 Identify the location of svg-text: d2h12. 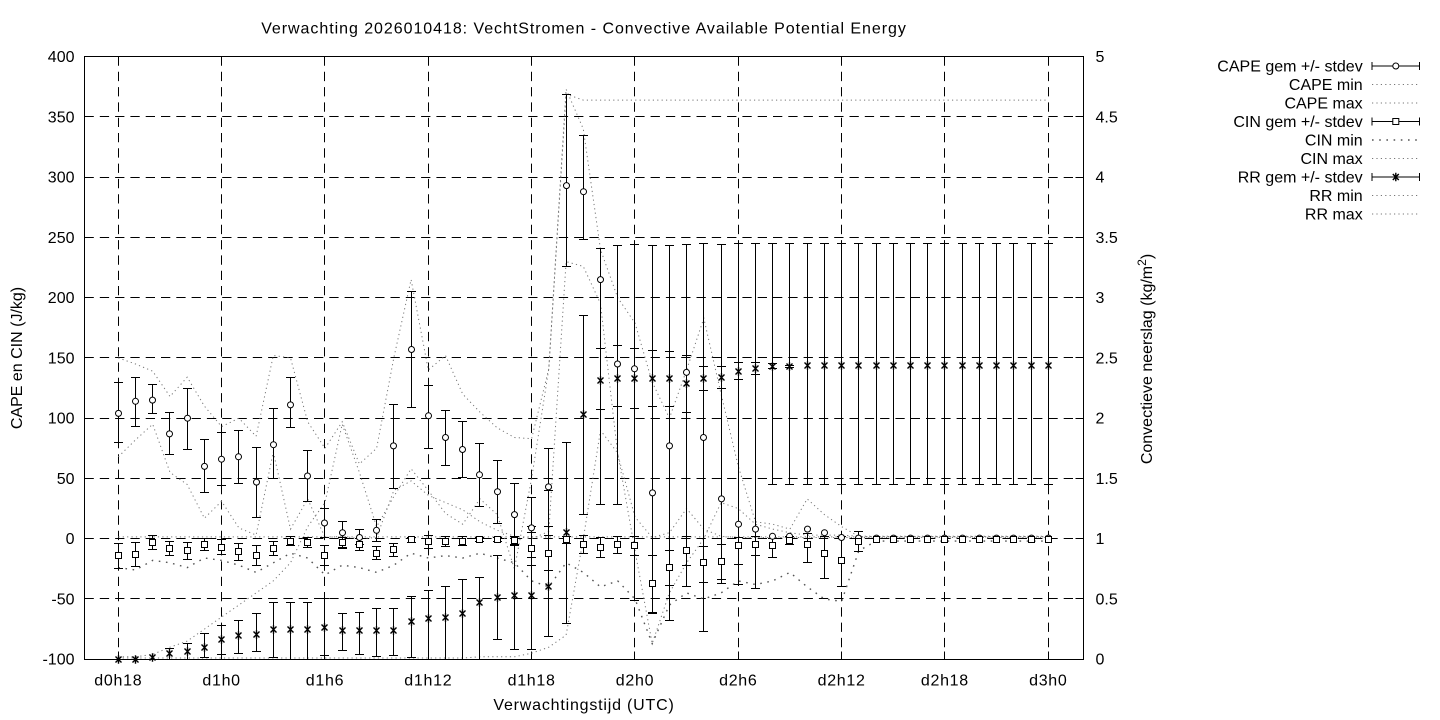
(842, 681).